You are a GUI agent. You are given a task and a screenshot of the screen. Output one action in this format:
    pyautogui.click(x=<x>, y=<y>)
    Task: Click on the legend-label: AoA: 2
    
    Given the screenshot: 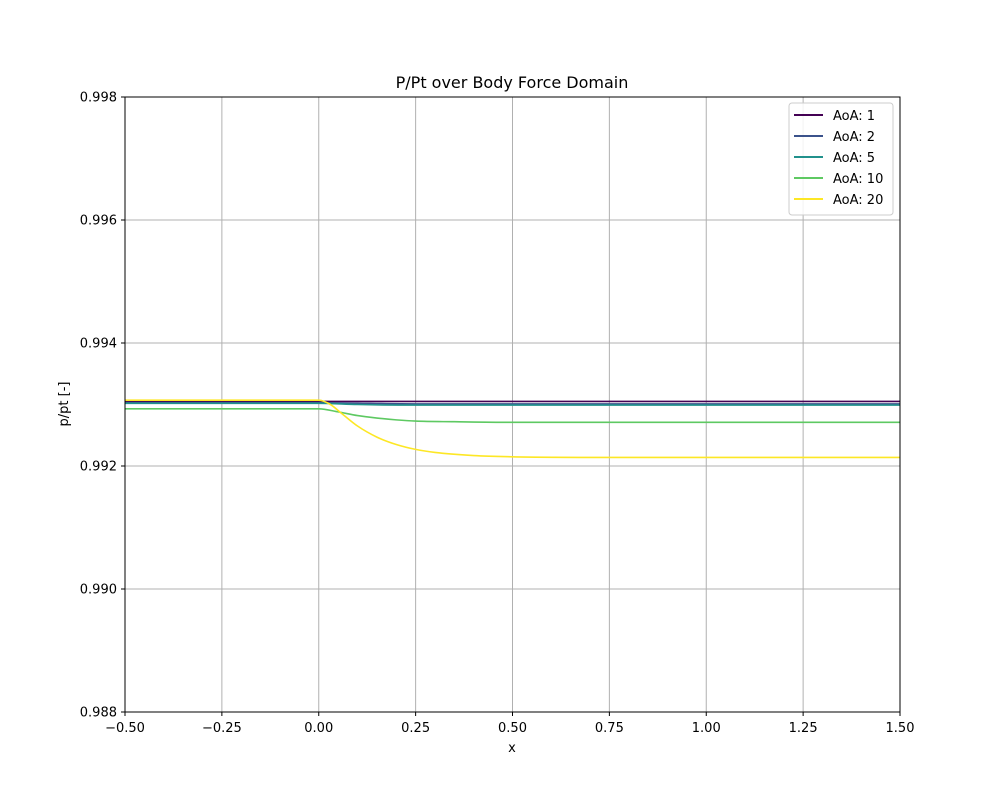 What is the action you would take?
    pyautogui.click(x=854, y=137)
    